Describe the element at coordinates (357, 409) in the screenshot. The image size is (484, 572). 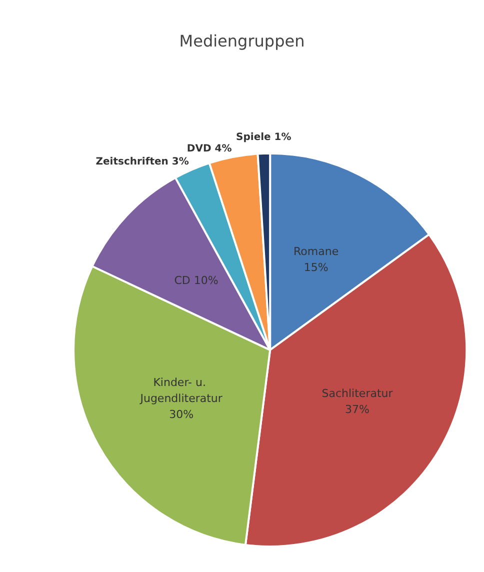
I see `data-label: 37%` at that location.